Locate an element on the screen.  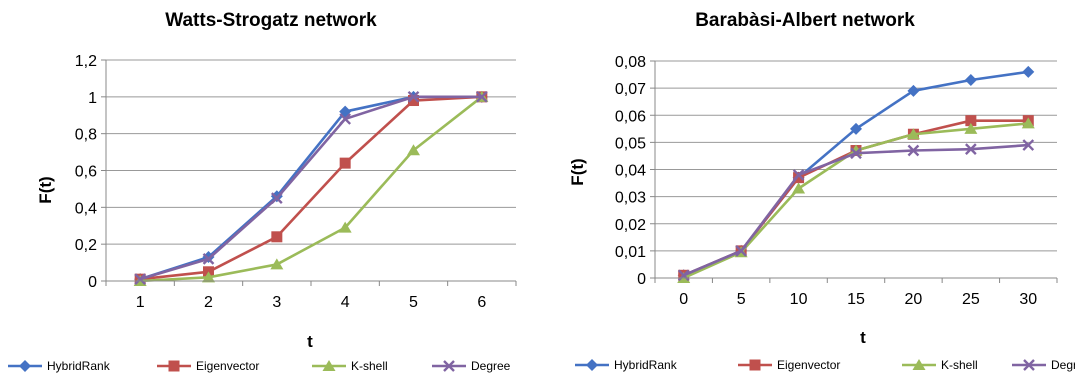
y-tick-label: 0,04 is located at coordinates (630, 171).